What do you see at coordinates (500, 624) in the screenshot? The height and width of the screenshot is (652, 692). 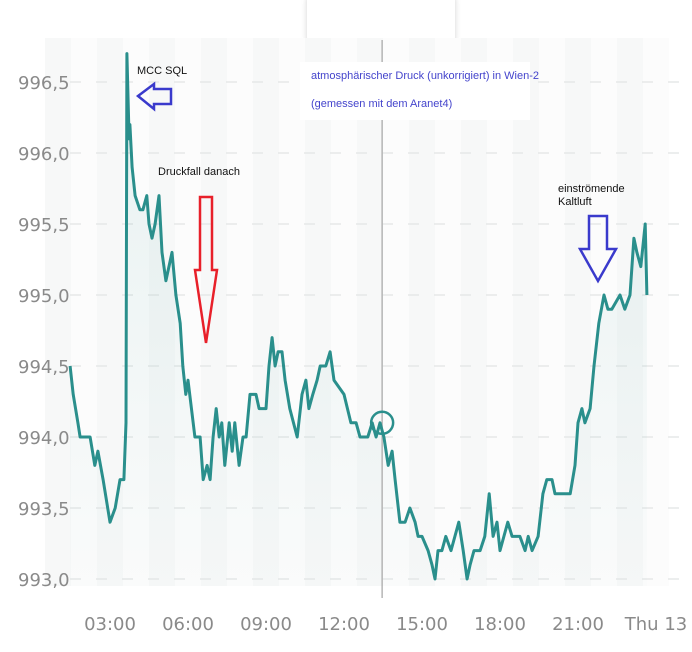 I see `x-tick-label: 18:00` at bounding box center [500, 624].